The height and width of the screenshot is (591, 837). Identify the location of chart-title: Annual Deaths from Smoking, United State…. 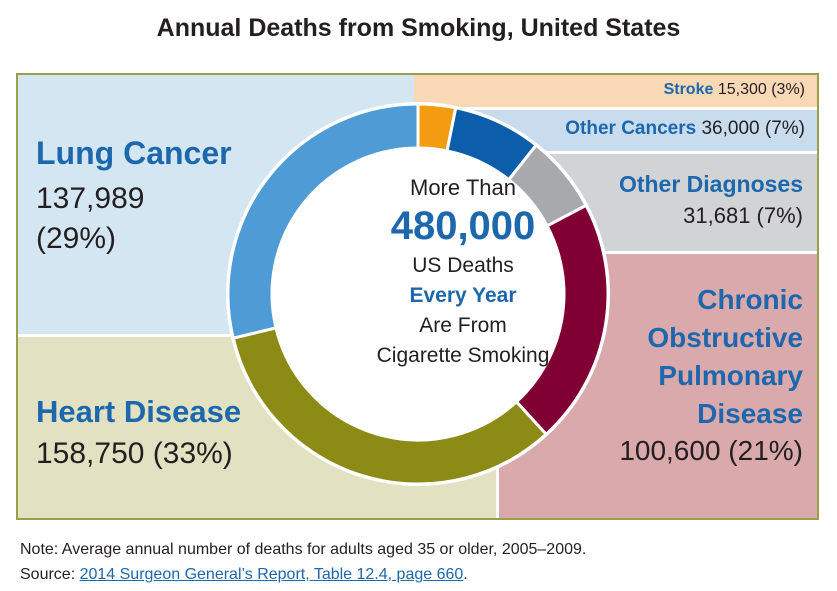
(418, 28).